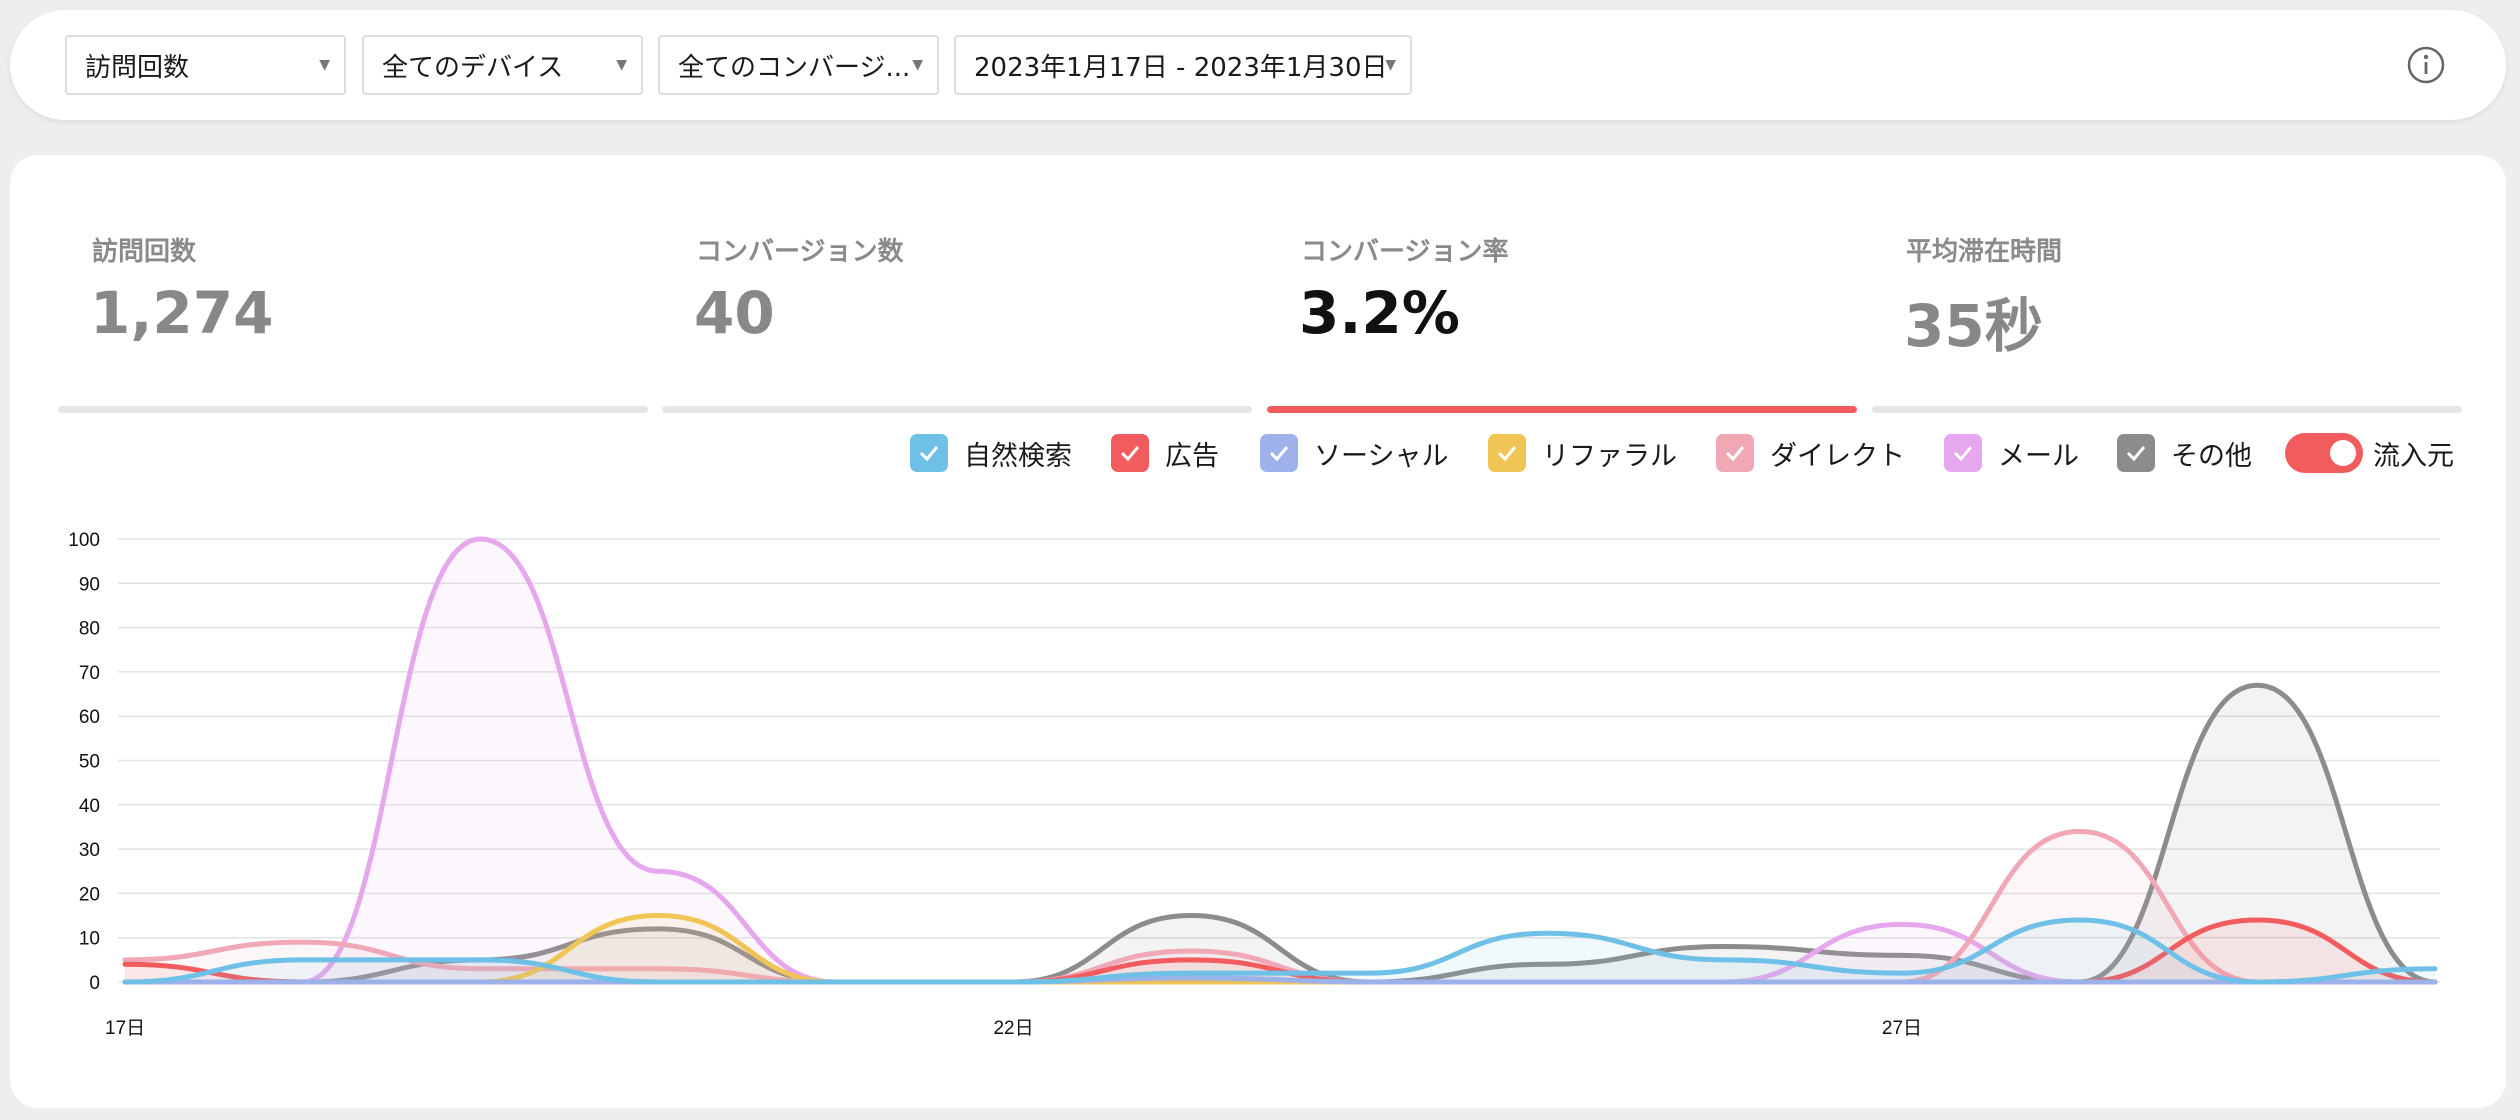 This screenshot has height=1120, width=2520. I want to click on legend-email: メール, so click(2011, 453).